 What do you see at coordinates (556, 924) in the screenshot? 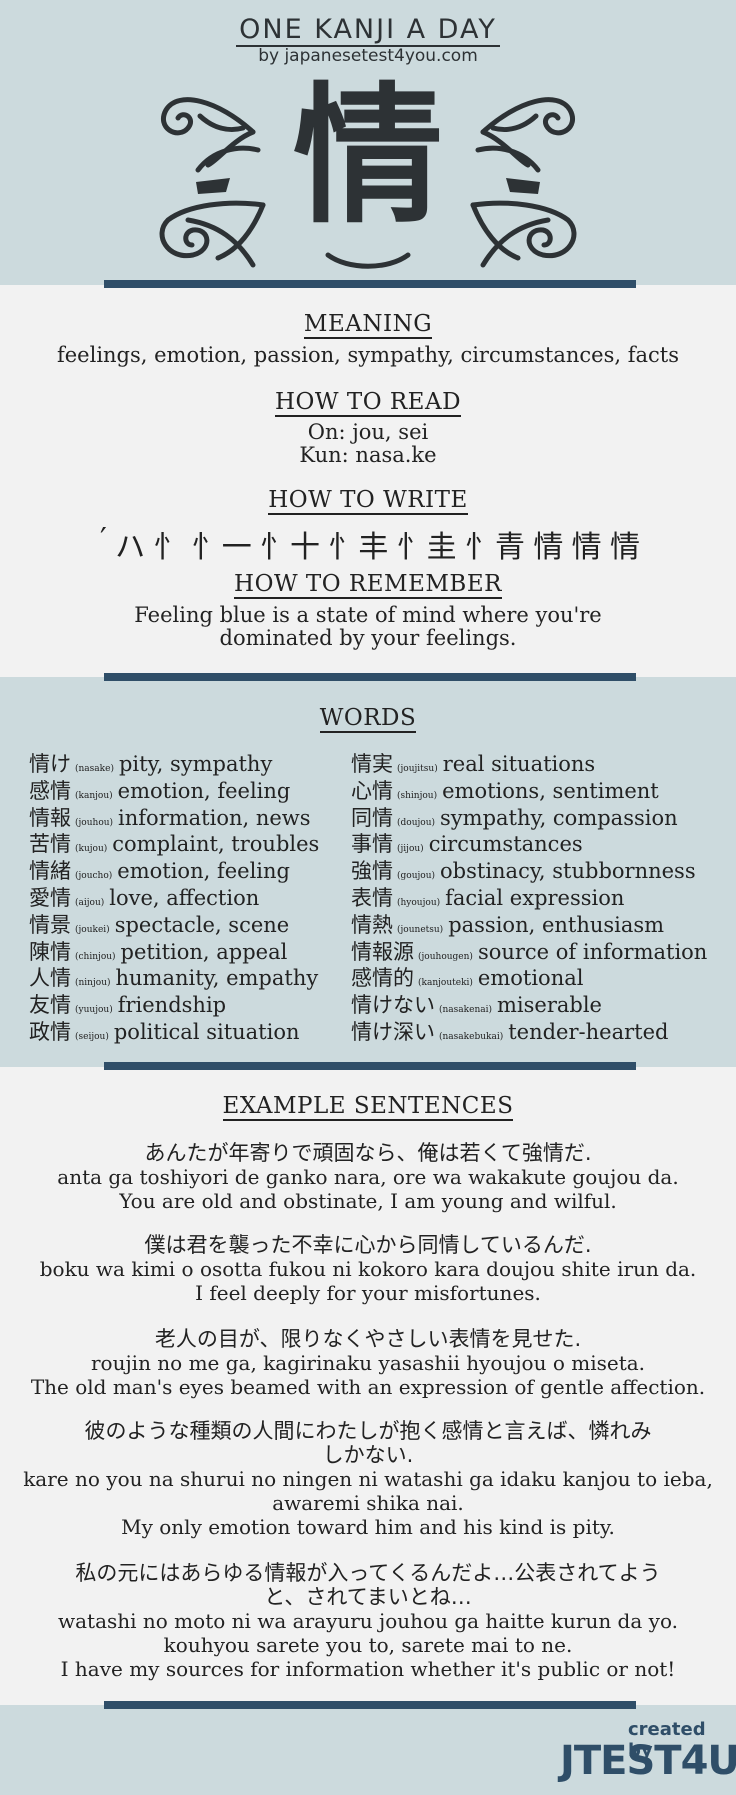
I see `word-meaning: passion, enthusiasm` at bounding box center [556, 924].